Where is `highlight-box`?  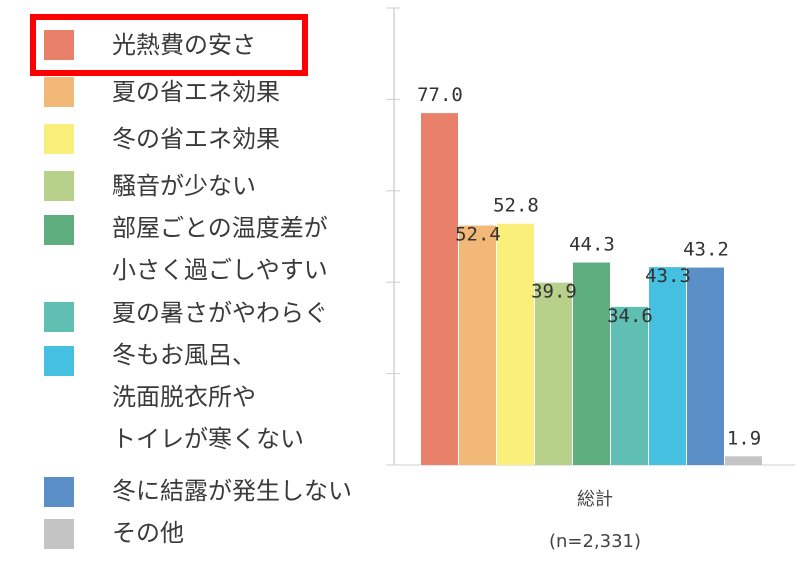
highlight-box is located at coordinates (169, 45).